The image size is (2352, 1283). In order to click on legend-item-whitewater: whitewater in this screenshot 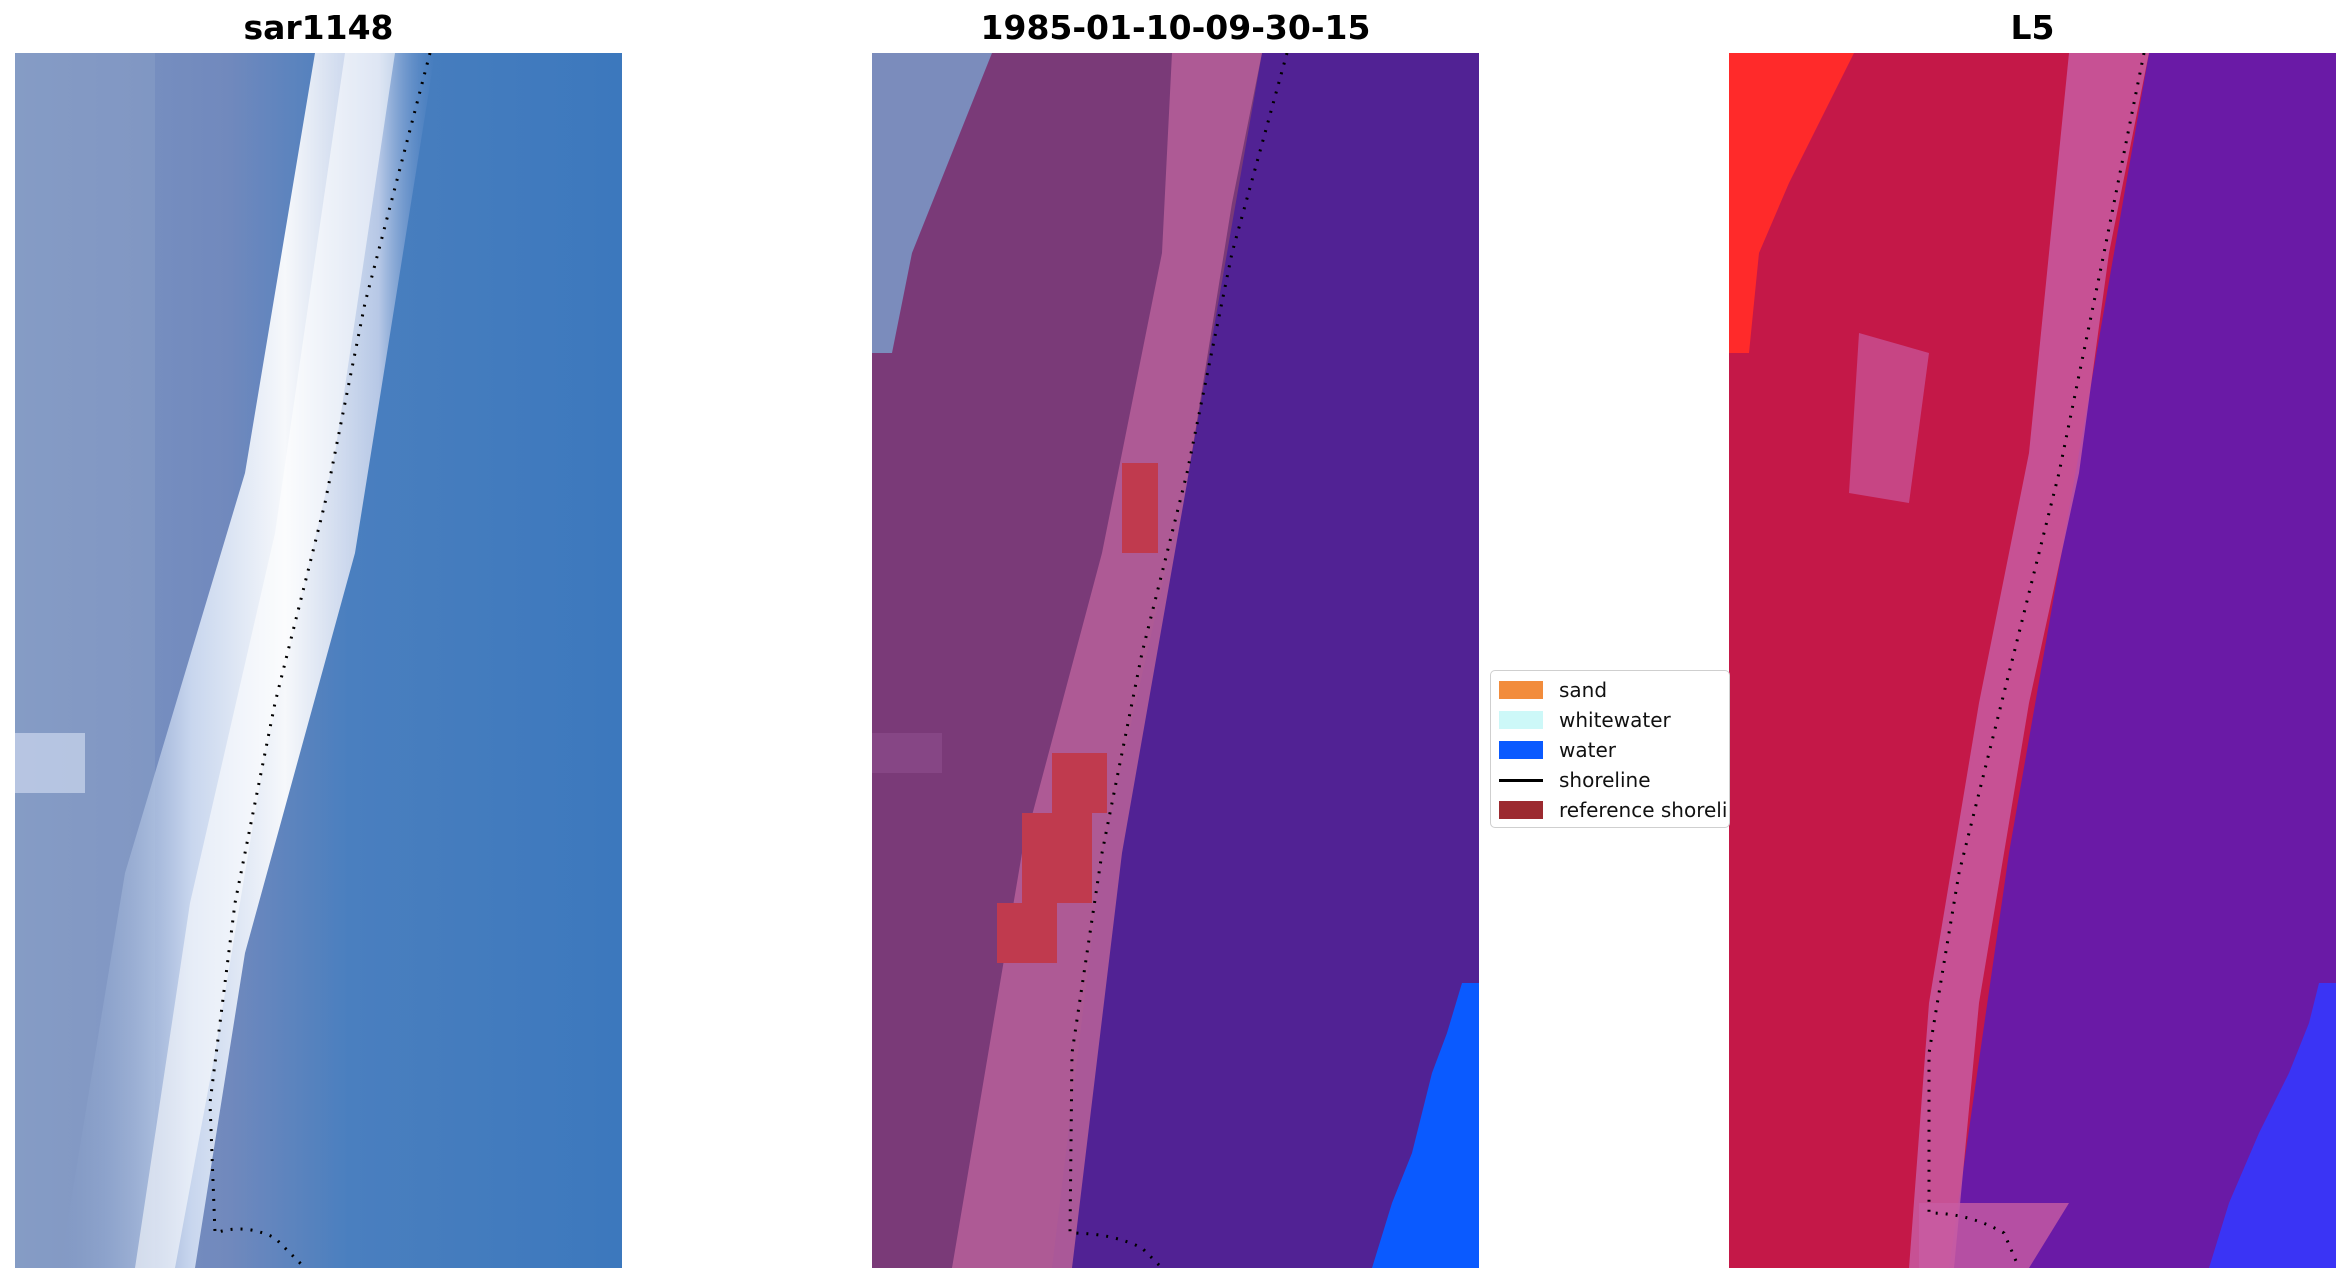, I will do `click(1585, 720)`.